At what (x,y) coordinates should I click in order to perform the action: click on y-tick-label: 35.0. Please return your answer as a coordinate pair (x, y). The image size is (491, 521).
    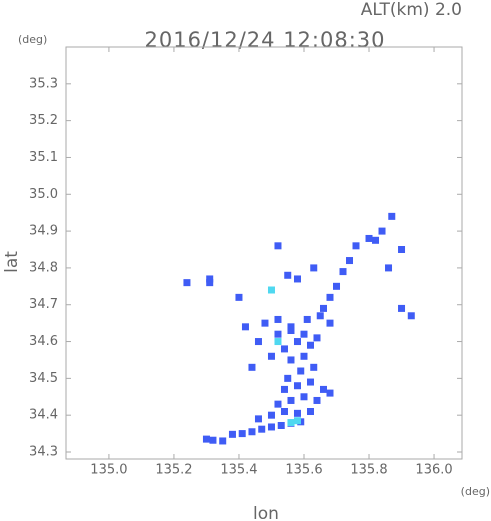
    Looking at the image, I should click on (43, 194).